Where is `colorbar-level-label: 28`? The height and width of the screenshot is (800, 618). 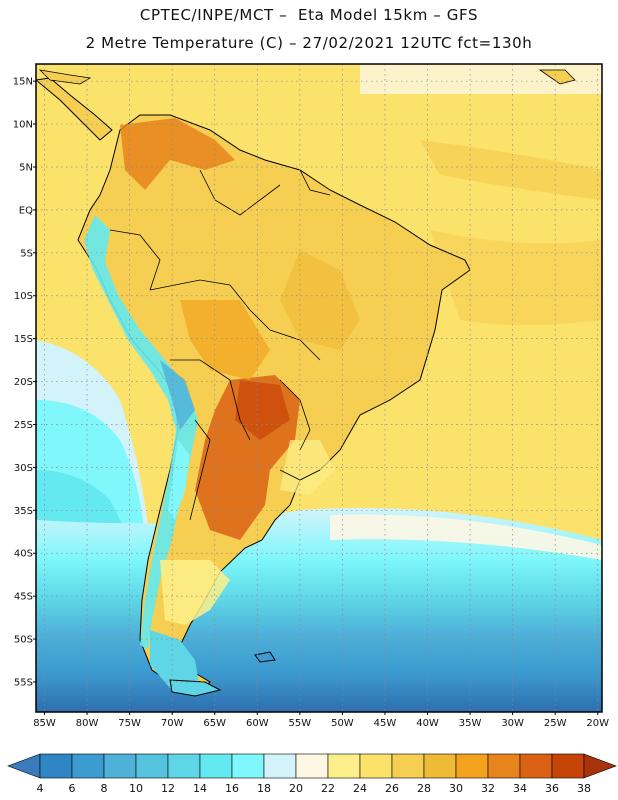 colorbar-level-label: 28 is located at coordinates (424, 788).